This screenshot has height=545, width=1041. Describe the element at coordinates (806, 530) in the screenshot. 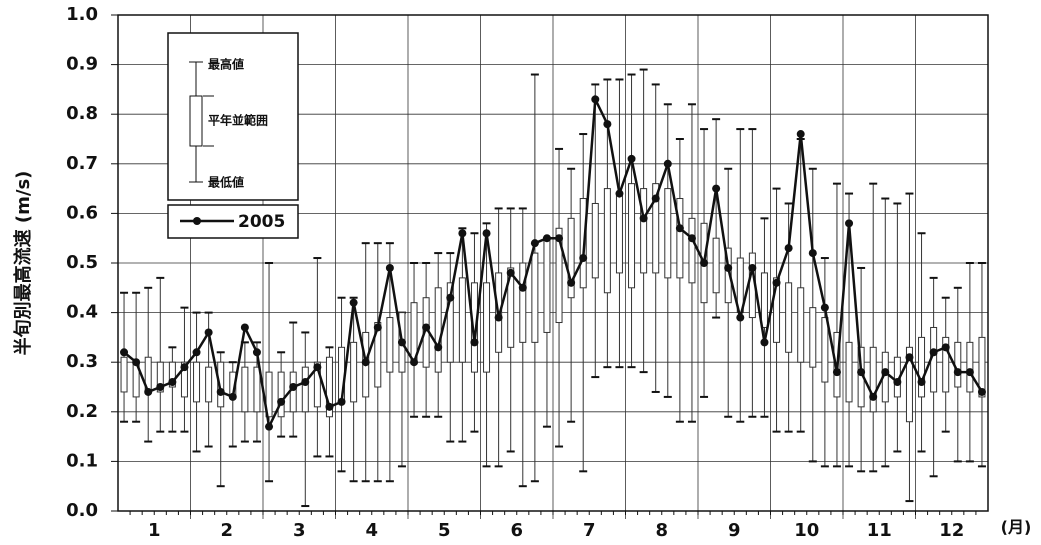

I see `x-tick-label: 10` at that location.